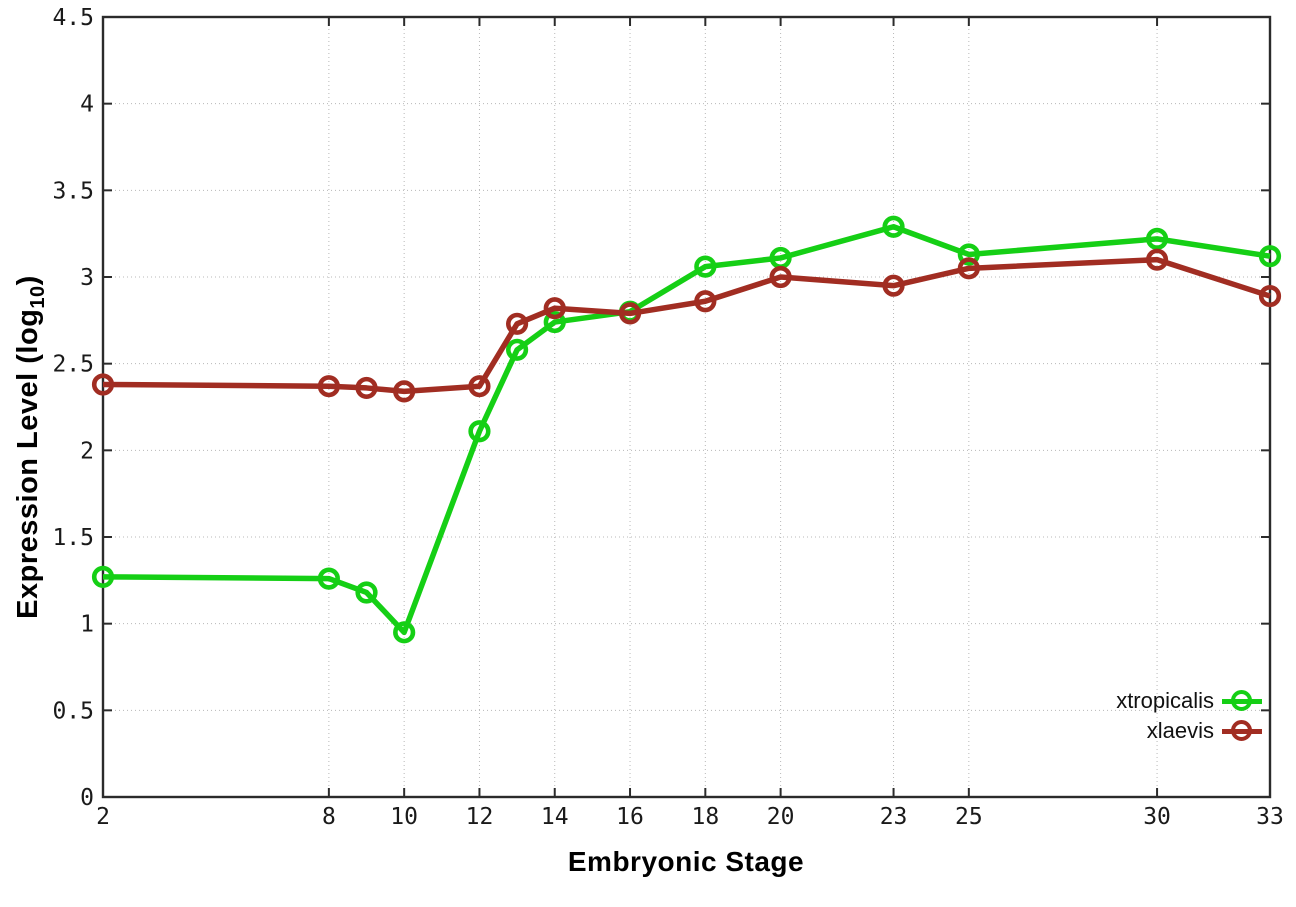  What do you see at coordinates (73, 191) in the screenshot?
I see `y-tick-label: 3.5` at bounding box center [73, 191].